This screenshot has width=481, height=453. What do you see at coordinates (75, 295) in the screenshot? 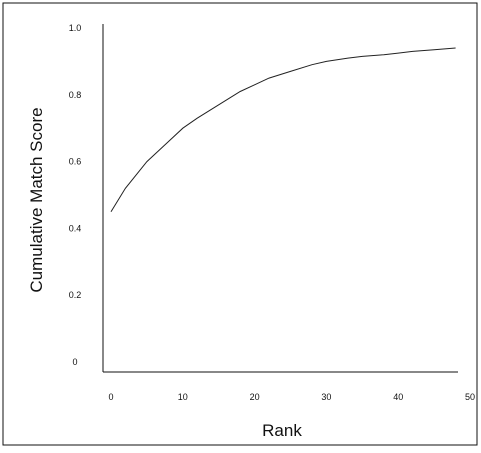
I see `y-tick-label: 0.2` at bounding box center [75, 295].